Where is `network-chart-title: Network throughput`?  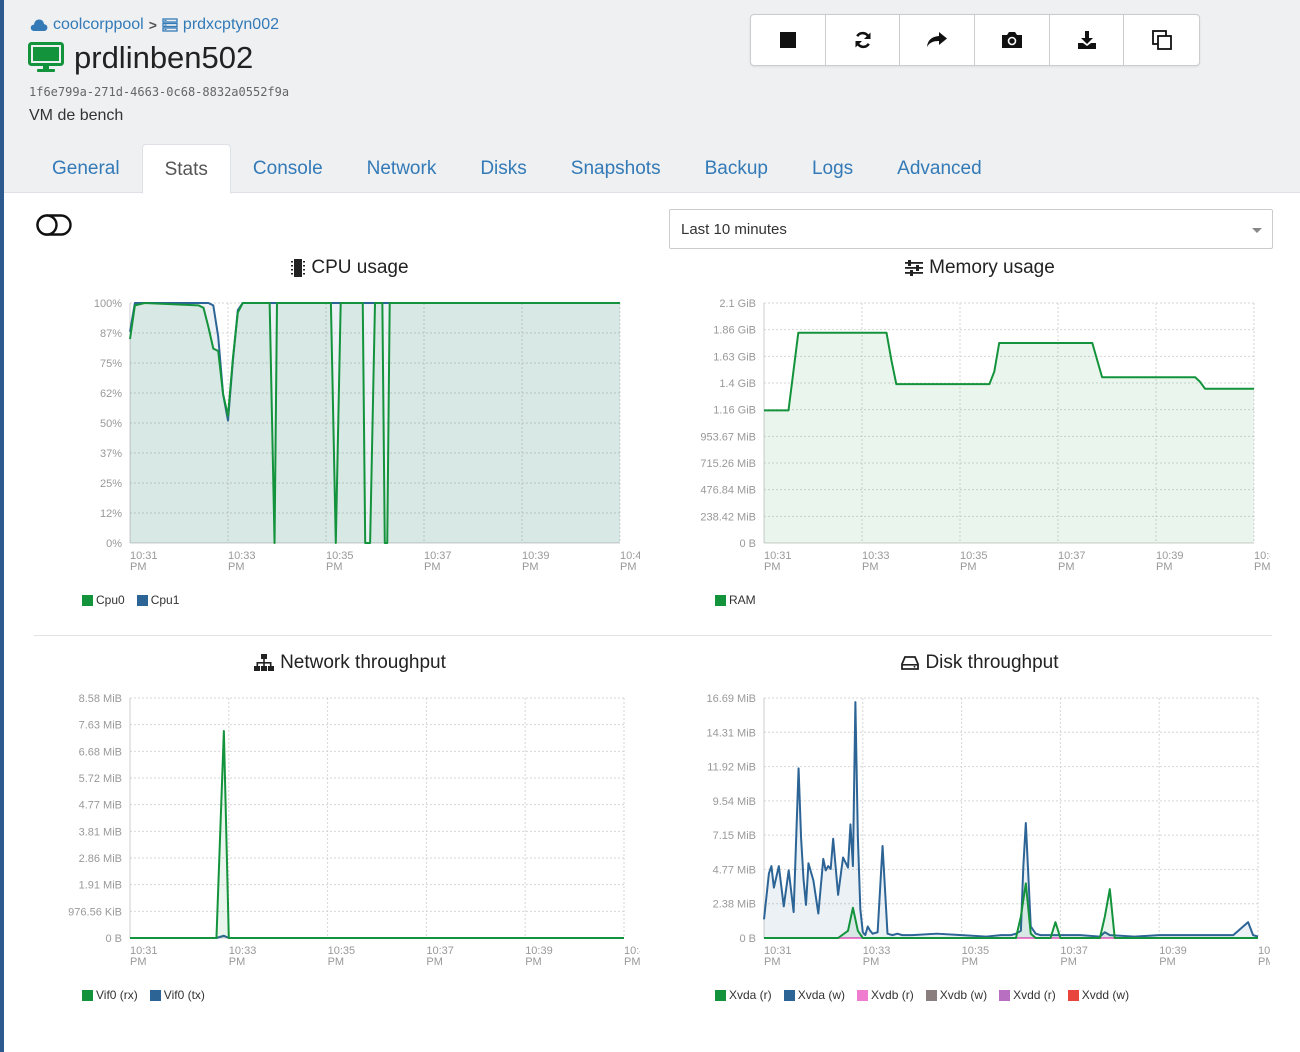 network-chart-title: Network throughput is located at coordinates (350, 663).